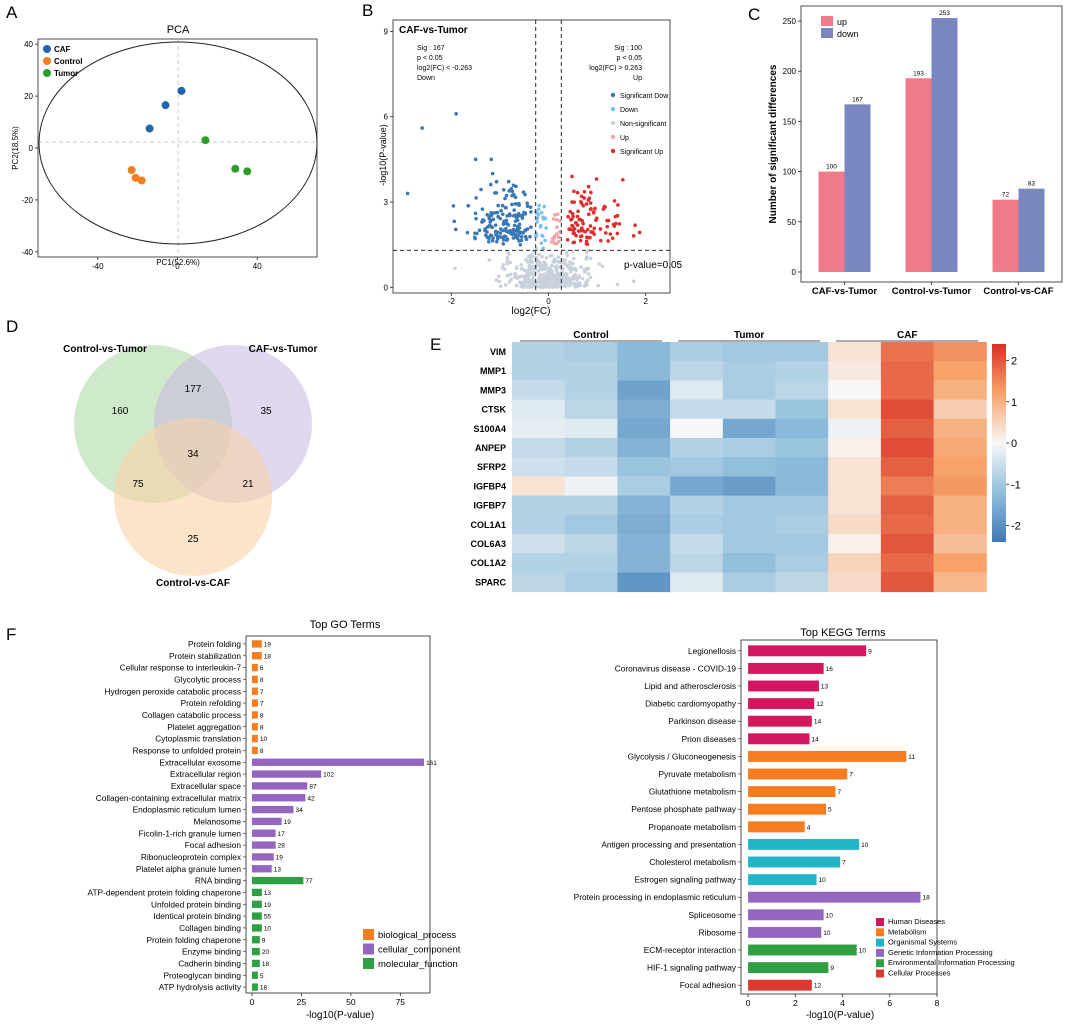 This screenshot has height=1024, width=1065. I want to click on venn-count-ct-caf-tumor: 177, so click(193, 389).